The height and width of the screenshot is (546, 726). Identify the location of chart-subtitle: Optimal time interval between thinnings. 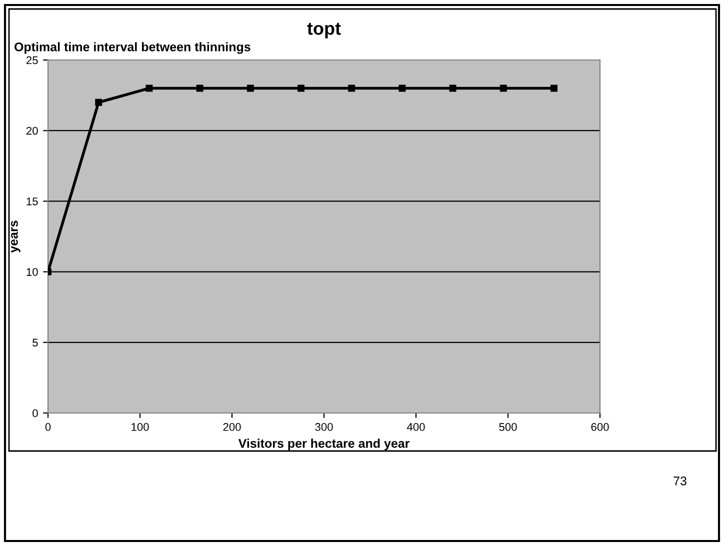
(132, 48).